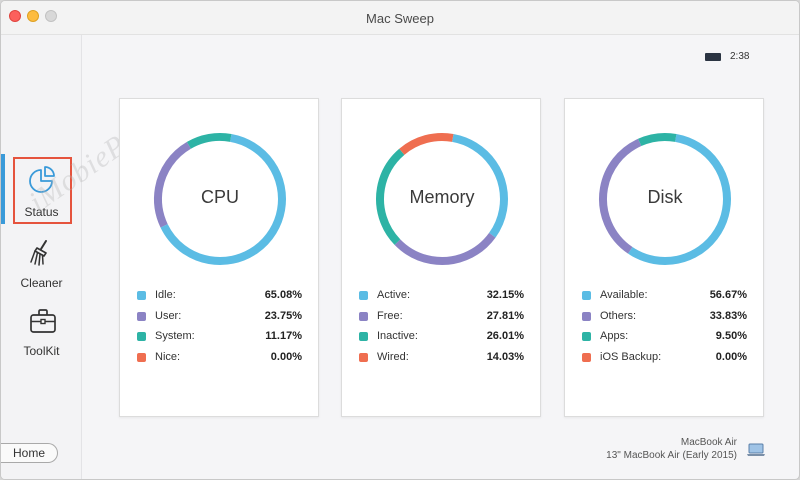 This screenshot has height=480, width=800. Describe the element at coordinates (664, 340) in the screenshot. I see `legend-row: Apps: 9.50%` at that location.